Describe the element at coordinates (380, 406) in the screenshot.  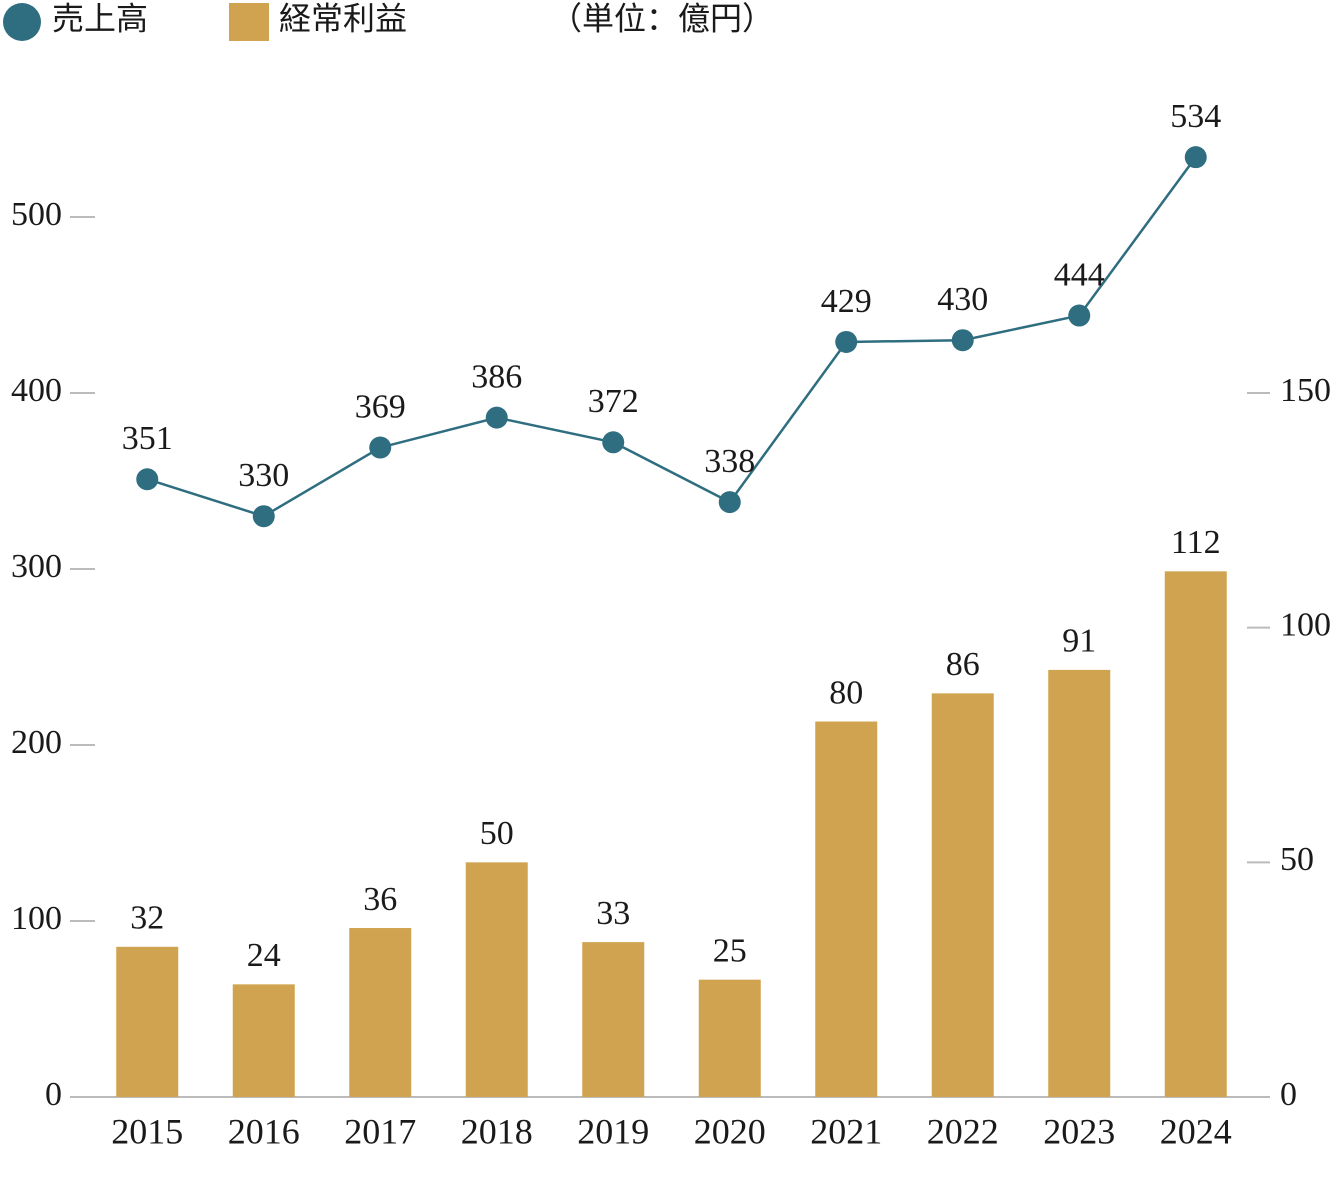
I see `data-label: 369` at that location.